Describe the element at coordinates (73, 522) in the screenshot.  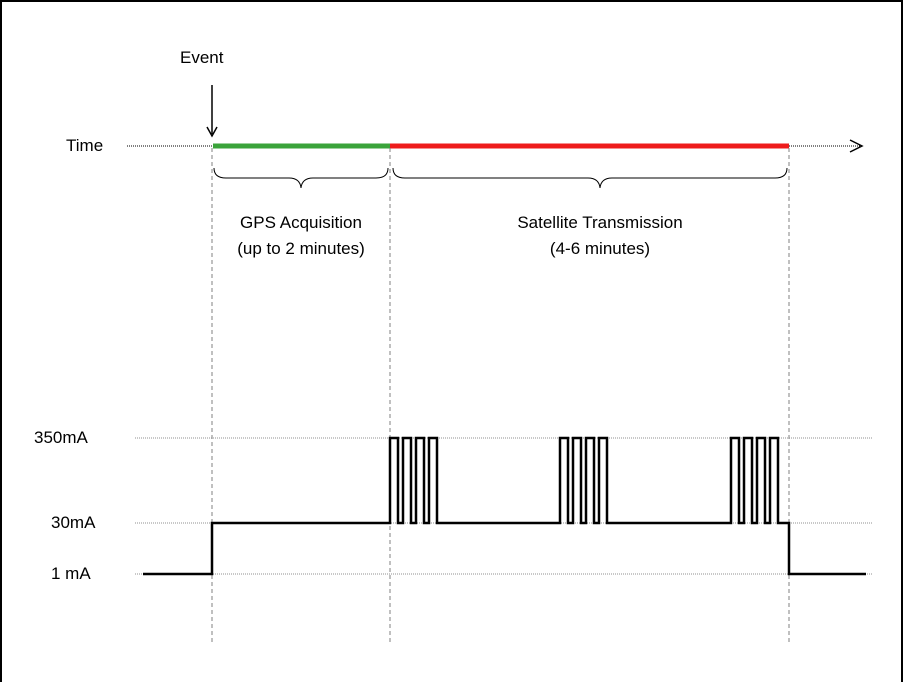
I see `current-label-30ma: 30mA` at that location.